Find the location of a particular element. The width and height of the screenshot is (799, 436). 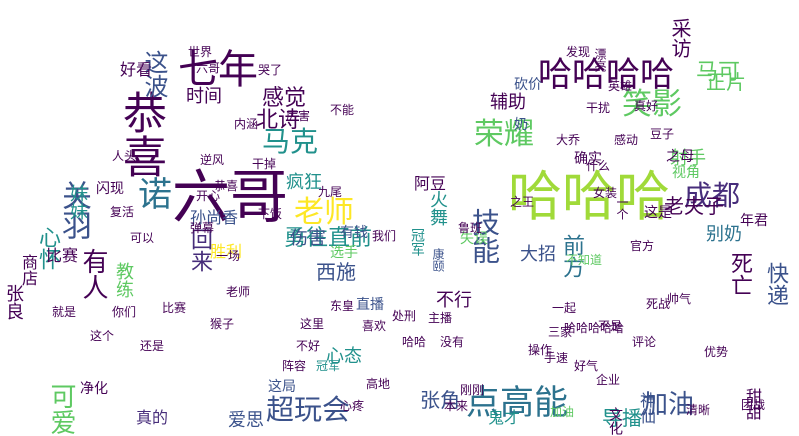

cloud-word: 英雄 is located at coordinates (620, 86).